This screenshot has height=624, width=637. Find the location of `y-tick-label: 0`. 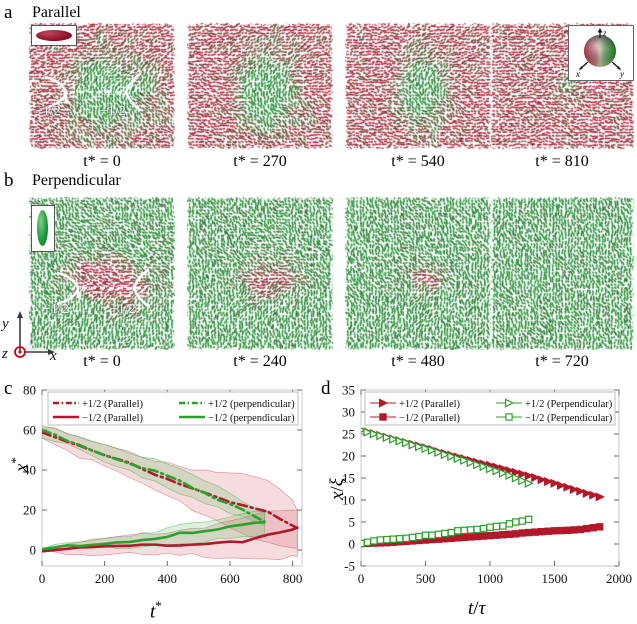

y-tick-label: 0 is located at coordinates (33, 550).